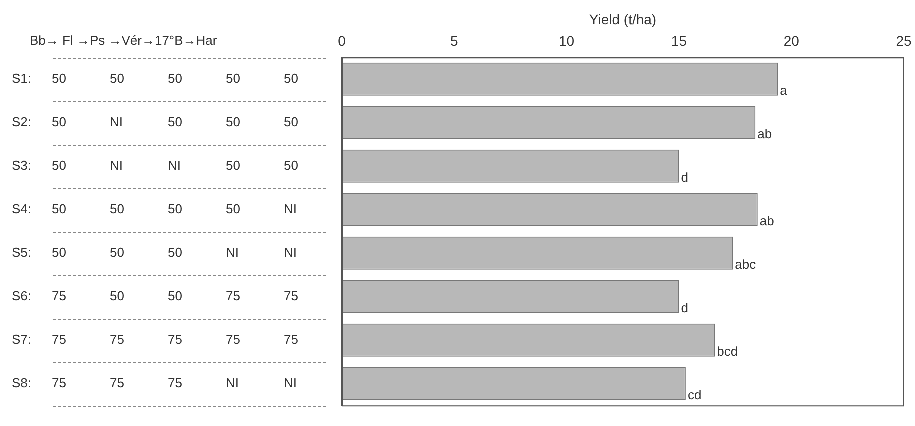 This screenshot has height=426, width=915. I want to click on text: S8: 75 75 75 NI NI, so click(154, 382).